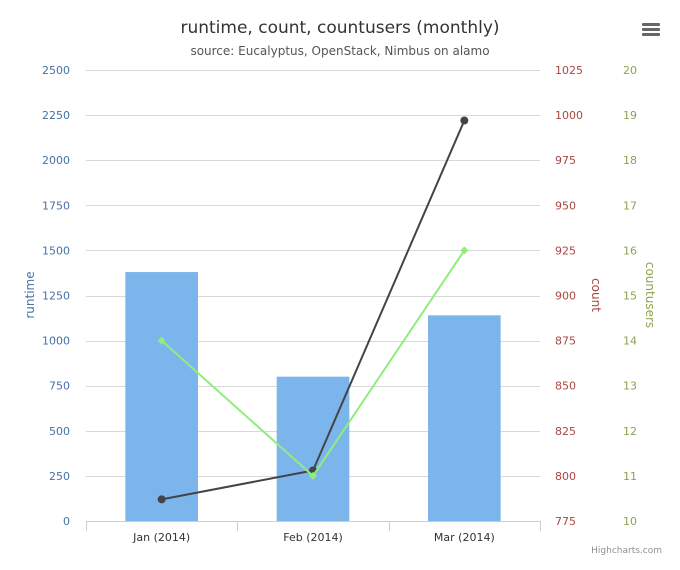 Image resolution: width=680 pixels, height=570 pixels. What do you see at coordinates (59, 476) in the screenshot?
I see `y-tick-label-runtime: 250` at bounding box center [59, 476].